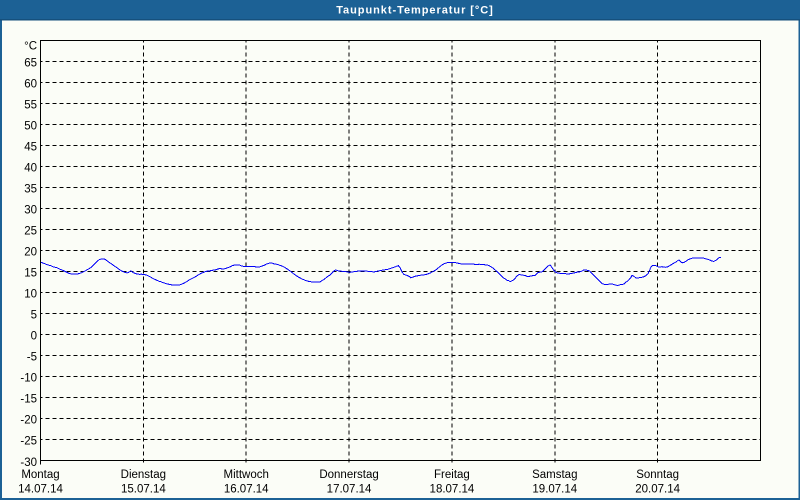 The width and height of the screenshot is (800, 500). Describe the element at coordinates (30, 47) in the screenshot. I see `svg-text: °C` at that location.